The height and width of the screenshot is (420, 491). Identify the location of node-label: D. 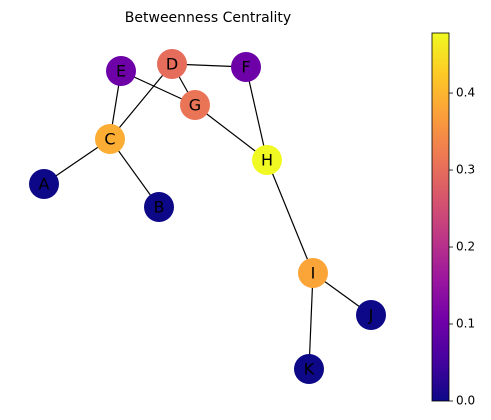
(172, 64).